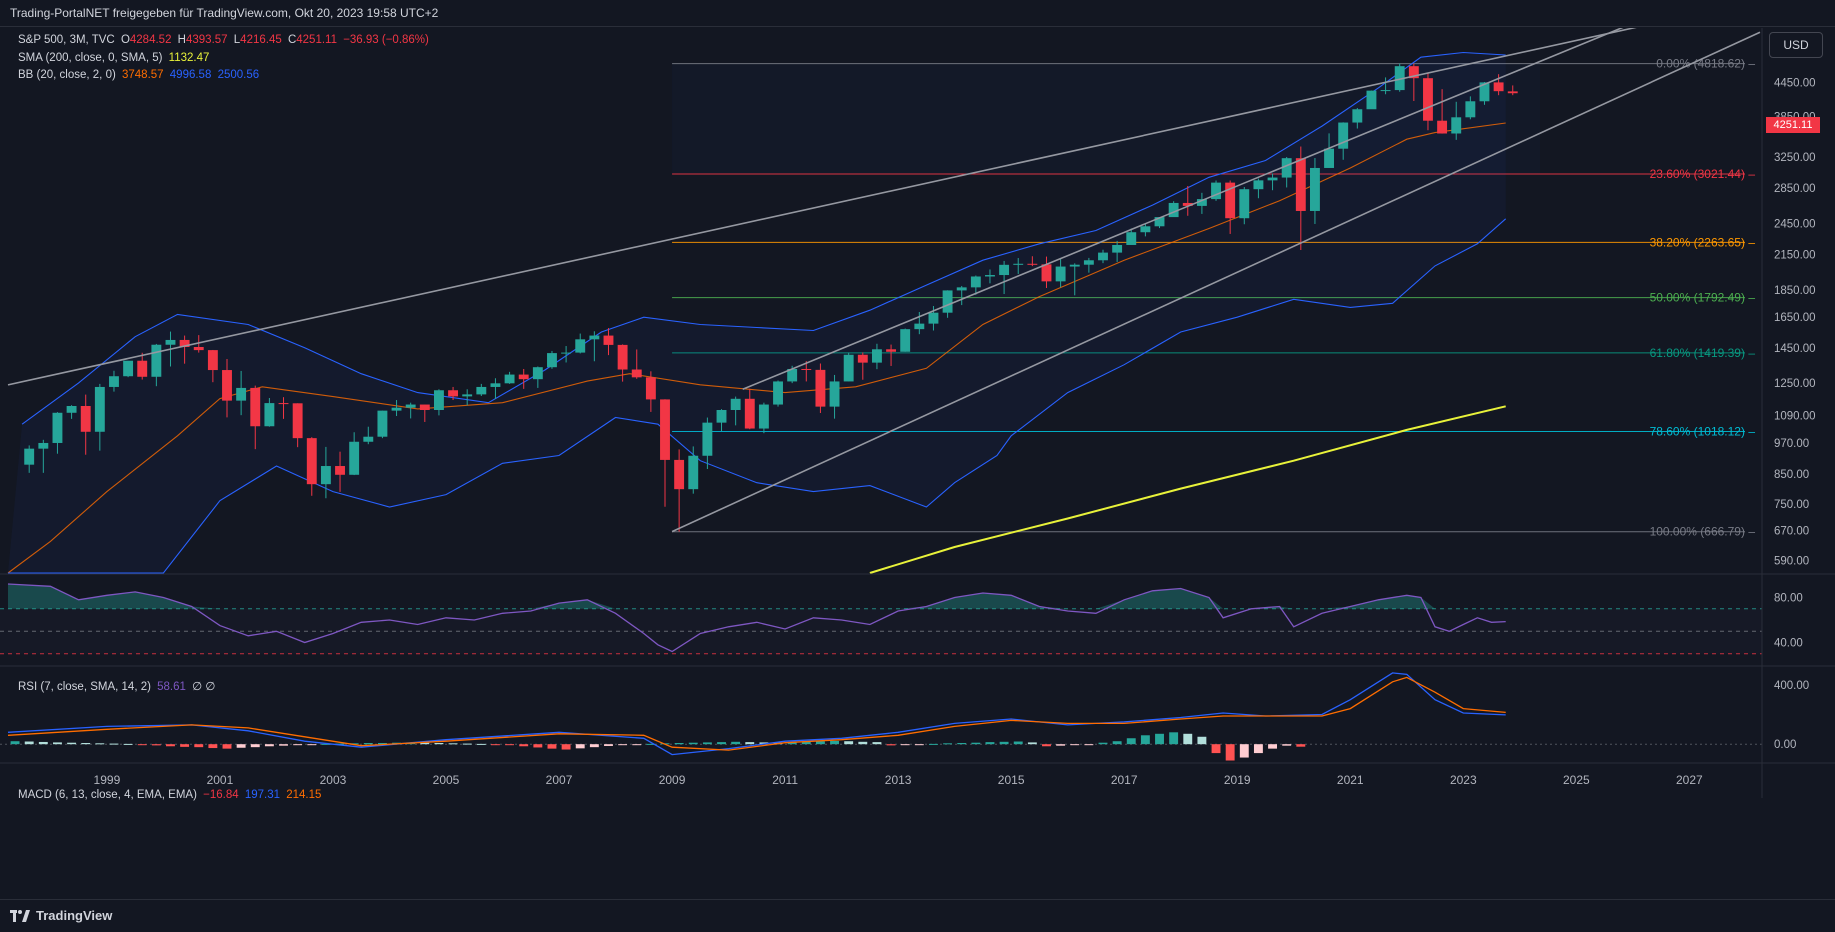 This screenshot has width=1835, height=932. Describe the element at coordinates (1703, 174) in the screenshot. I see `fib-level-label: 23.60% (3021.44) –` at that location.